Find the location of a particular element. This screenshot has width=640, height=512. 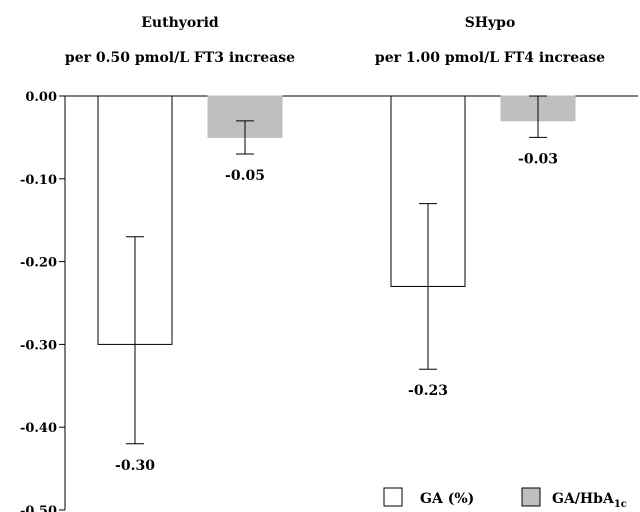

data-label: -0.30 is located at coordinates (135, 466).